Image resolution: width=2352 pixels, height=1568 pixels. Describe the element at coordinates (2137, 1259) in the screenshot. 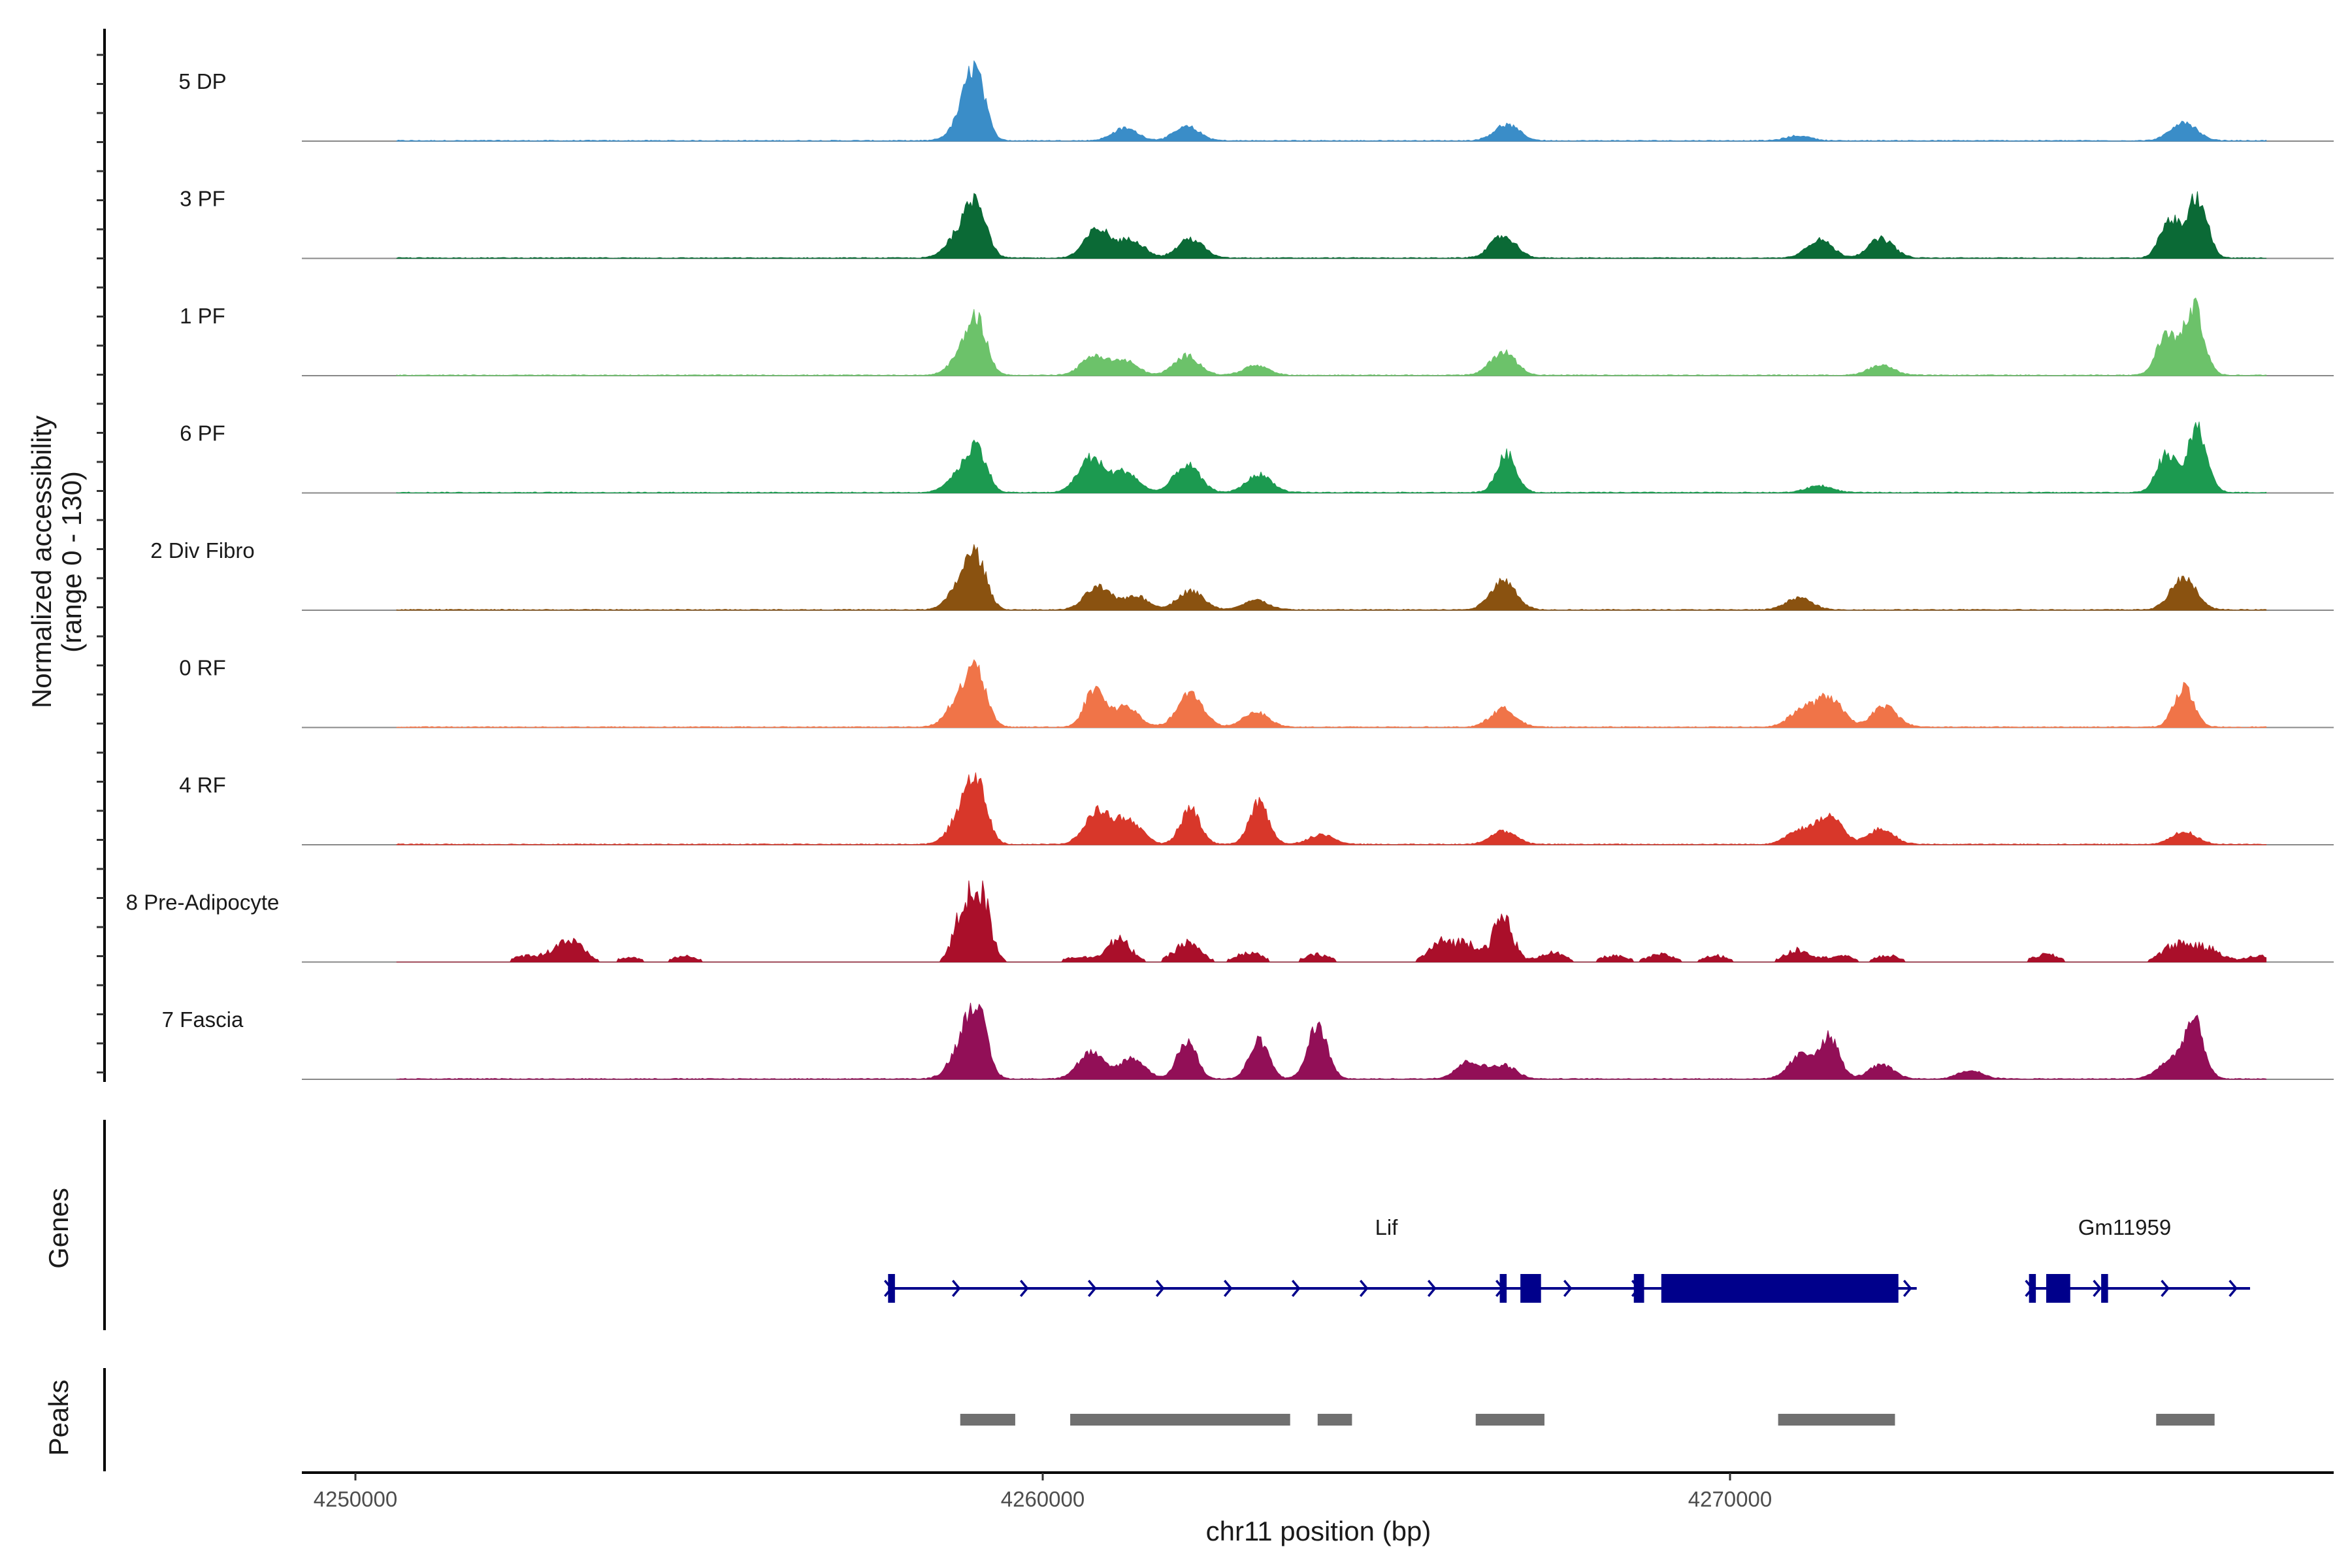

I see `gene-gm11959: Gm11959` at that location.